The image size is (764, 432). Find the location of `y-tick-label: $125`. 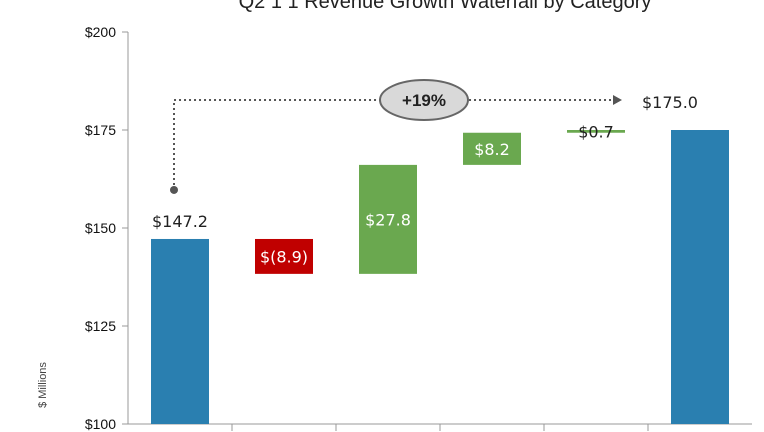

y-tick-label: $125 is located at coordinates (100, 326).